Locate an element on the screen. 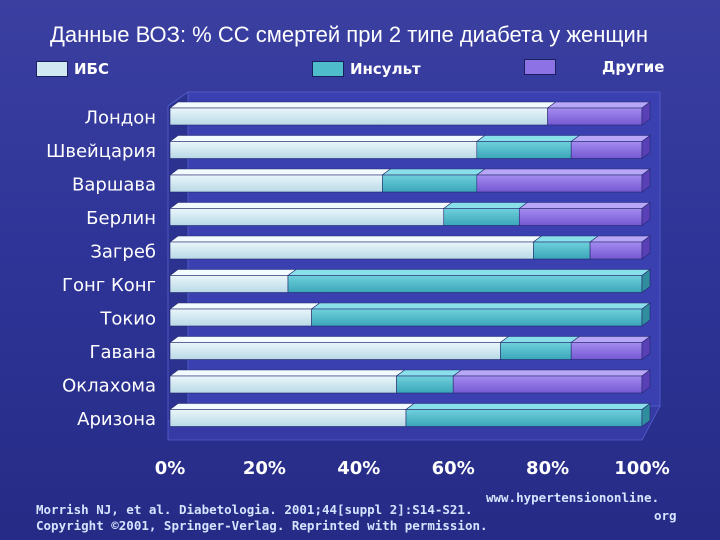 Image resolution: width=720 pixels, height=540 pixels. x-tick-label: 40% is located at coordinates (358, 468).